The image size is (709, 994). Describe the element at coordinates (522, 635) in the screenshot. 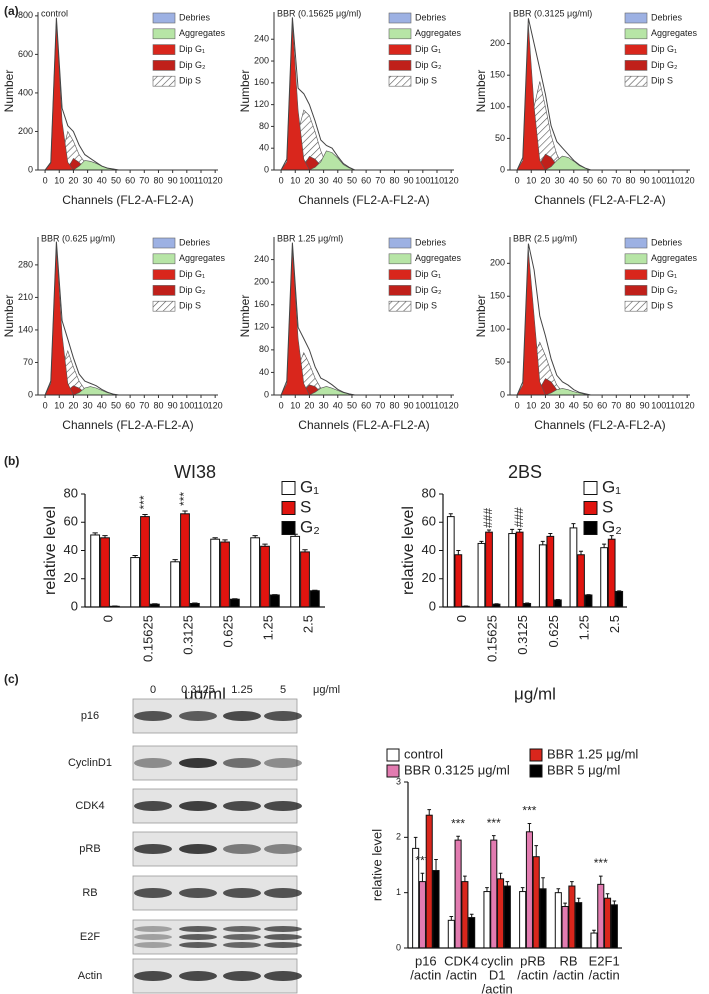

I see `x-tick-label: 0.3125` at that location.